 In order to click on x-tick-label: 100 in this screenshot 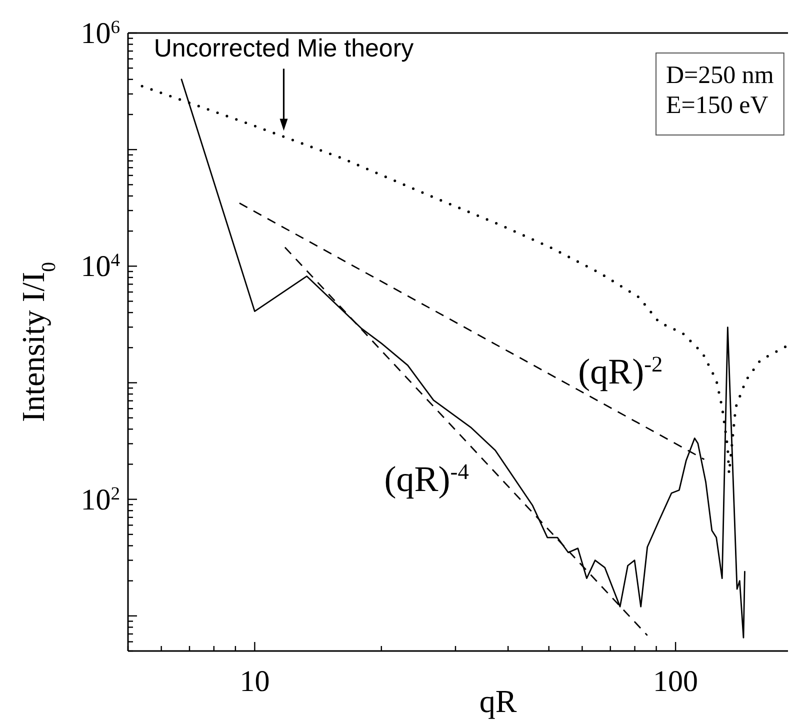, I will do `click(675, 681)`.